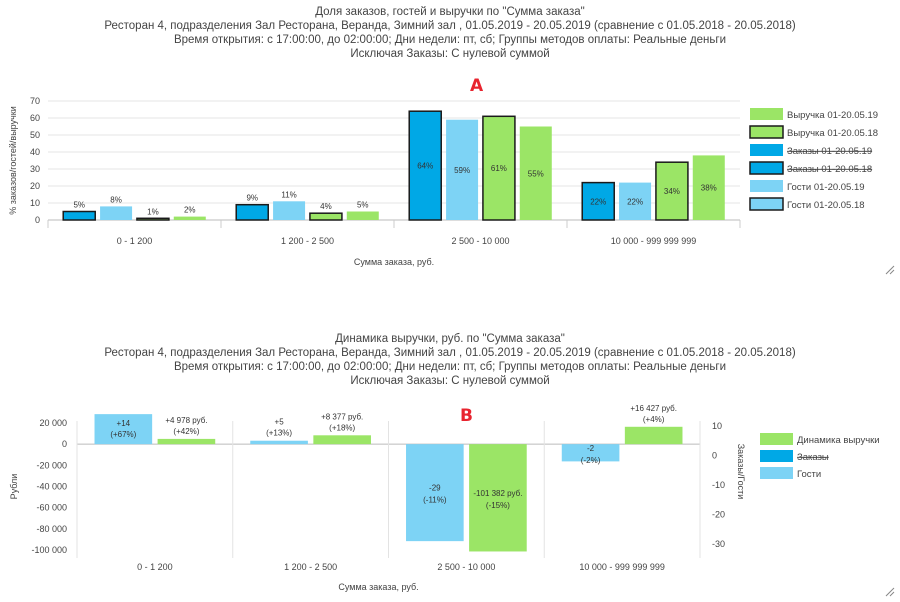 Image resolution: width=900 pixels, height=602 pixels. Describe the element at coordinates (35, 135) in the screenshot. I see `y-tick-label: 50` at that location.